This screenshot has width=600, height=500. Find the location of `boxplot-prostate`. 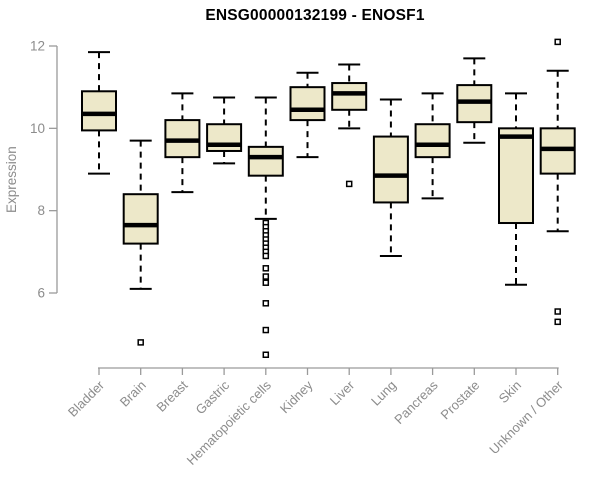

boxplot-prostate is located at coordinates (474, 100).